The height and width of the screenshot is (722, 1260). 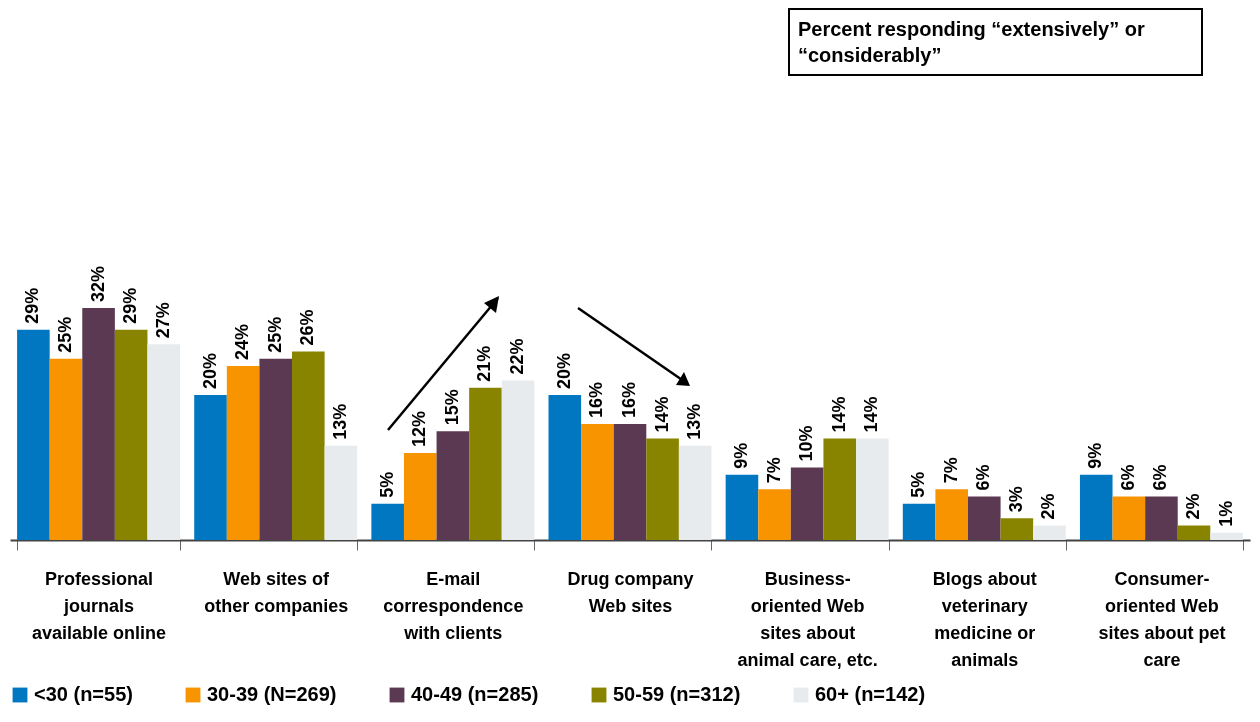 What do you see at coordinates (162, 320) in the screenshot?
I see `data-label: 27%` at bounding box center [162, 320].